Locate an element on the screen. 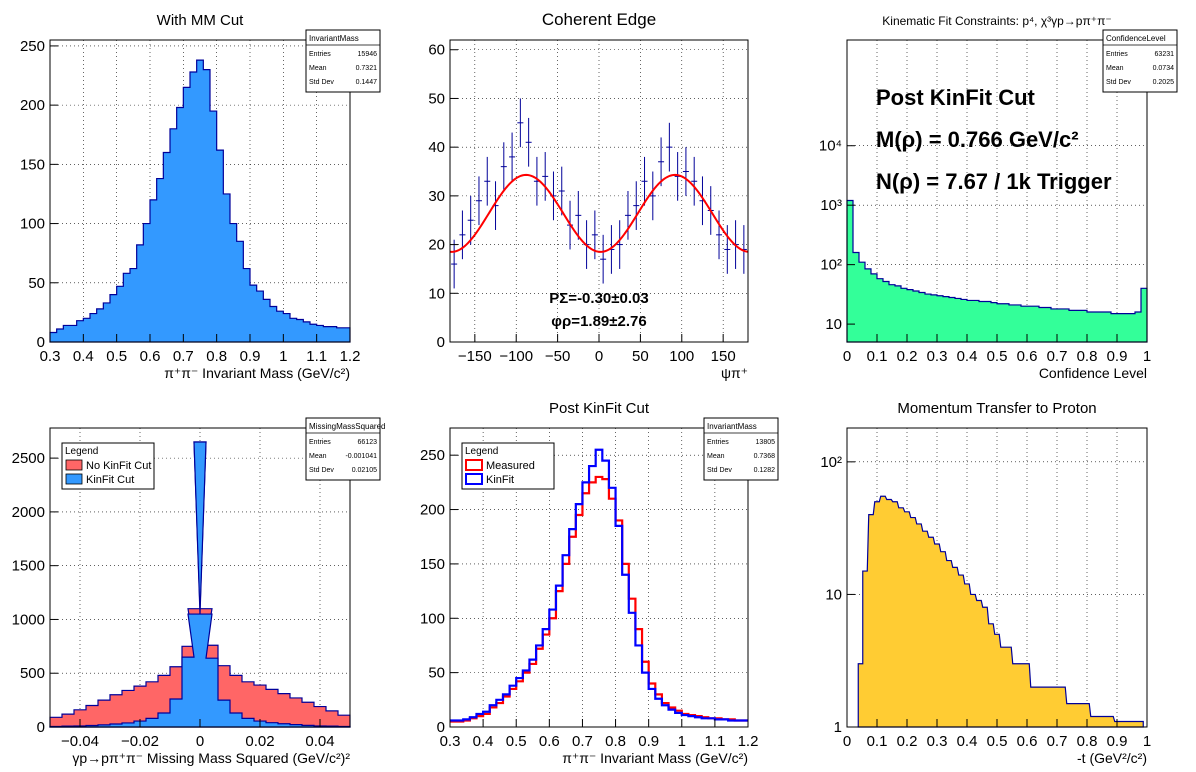  legend-label: Measured is located at coordinates (510, 466).